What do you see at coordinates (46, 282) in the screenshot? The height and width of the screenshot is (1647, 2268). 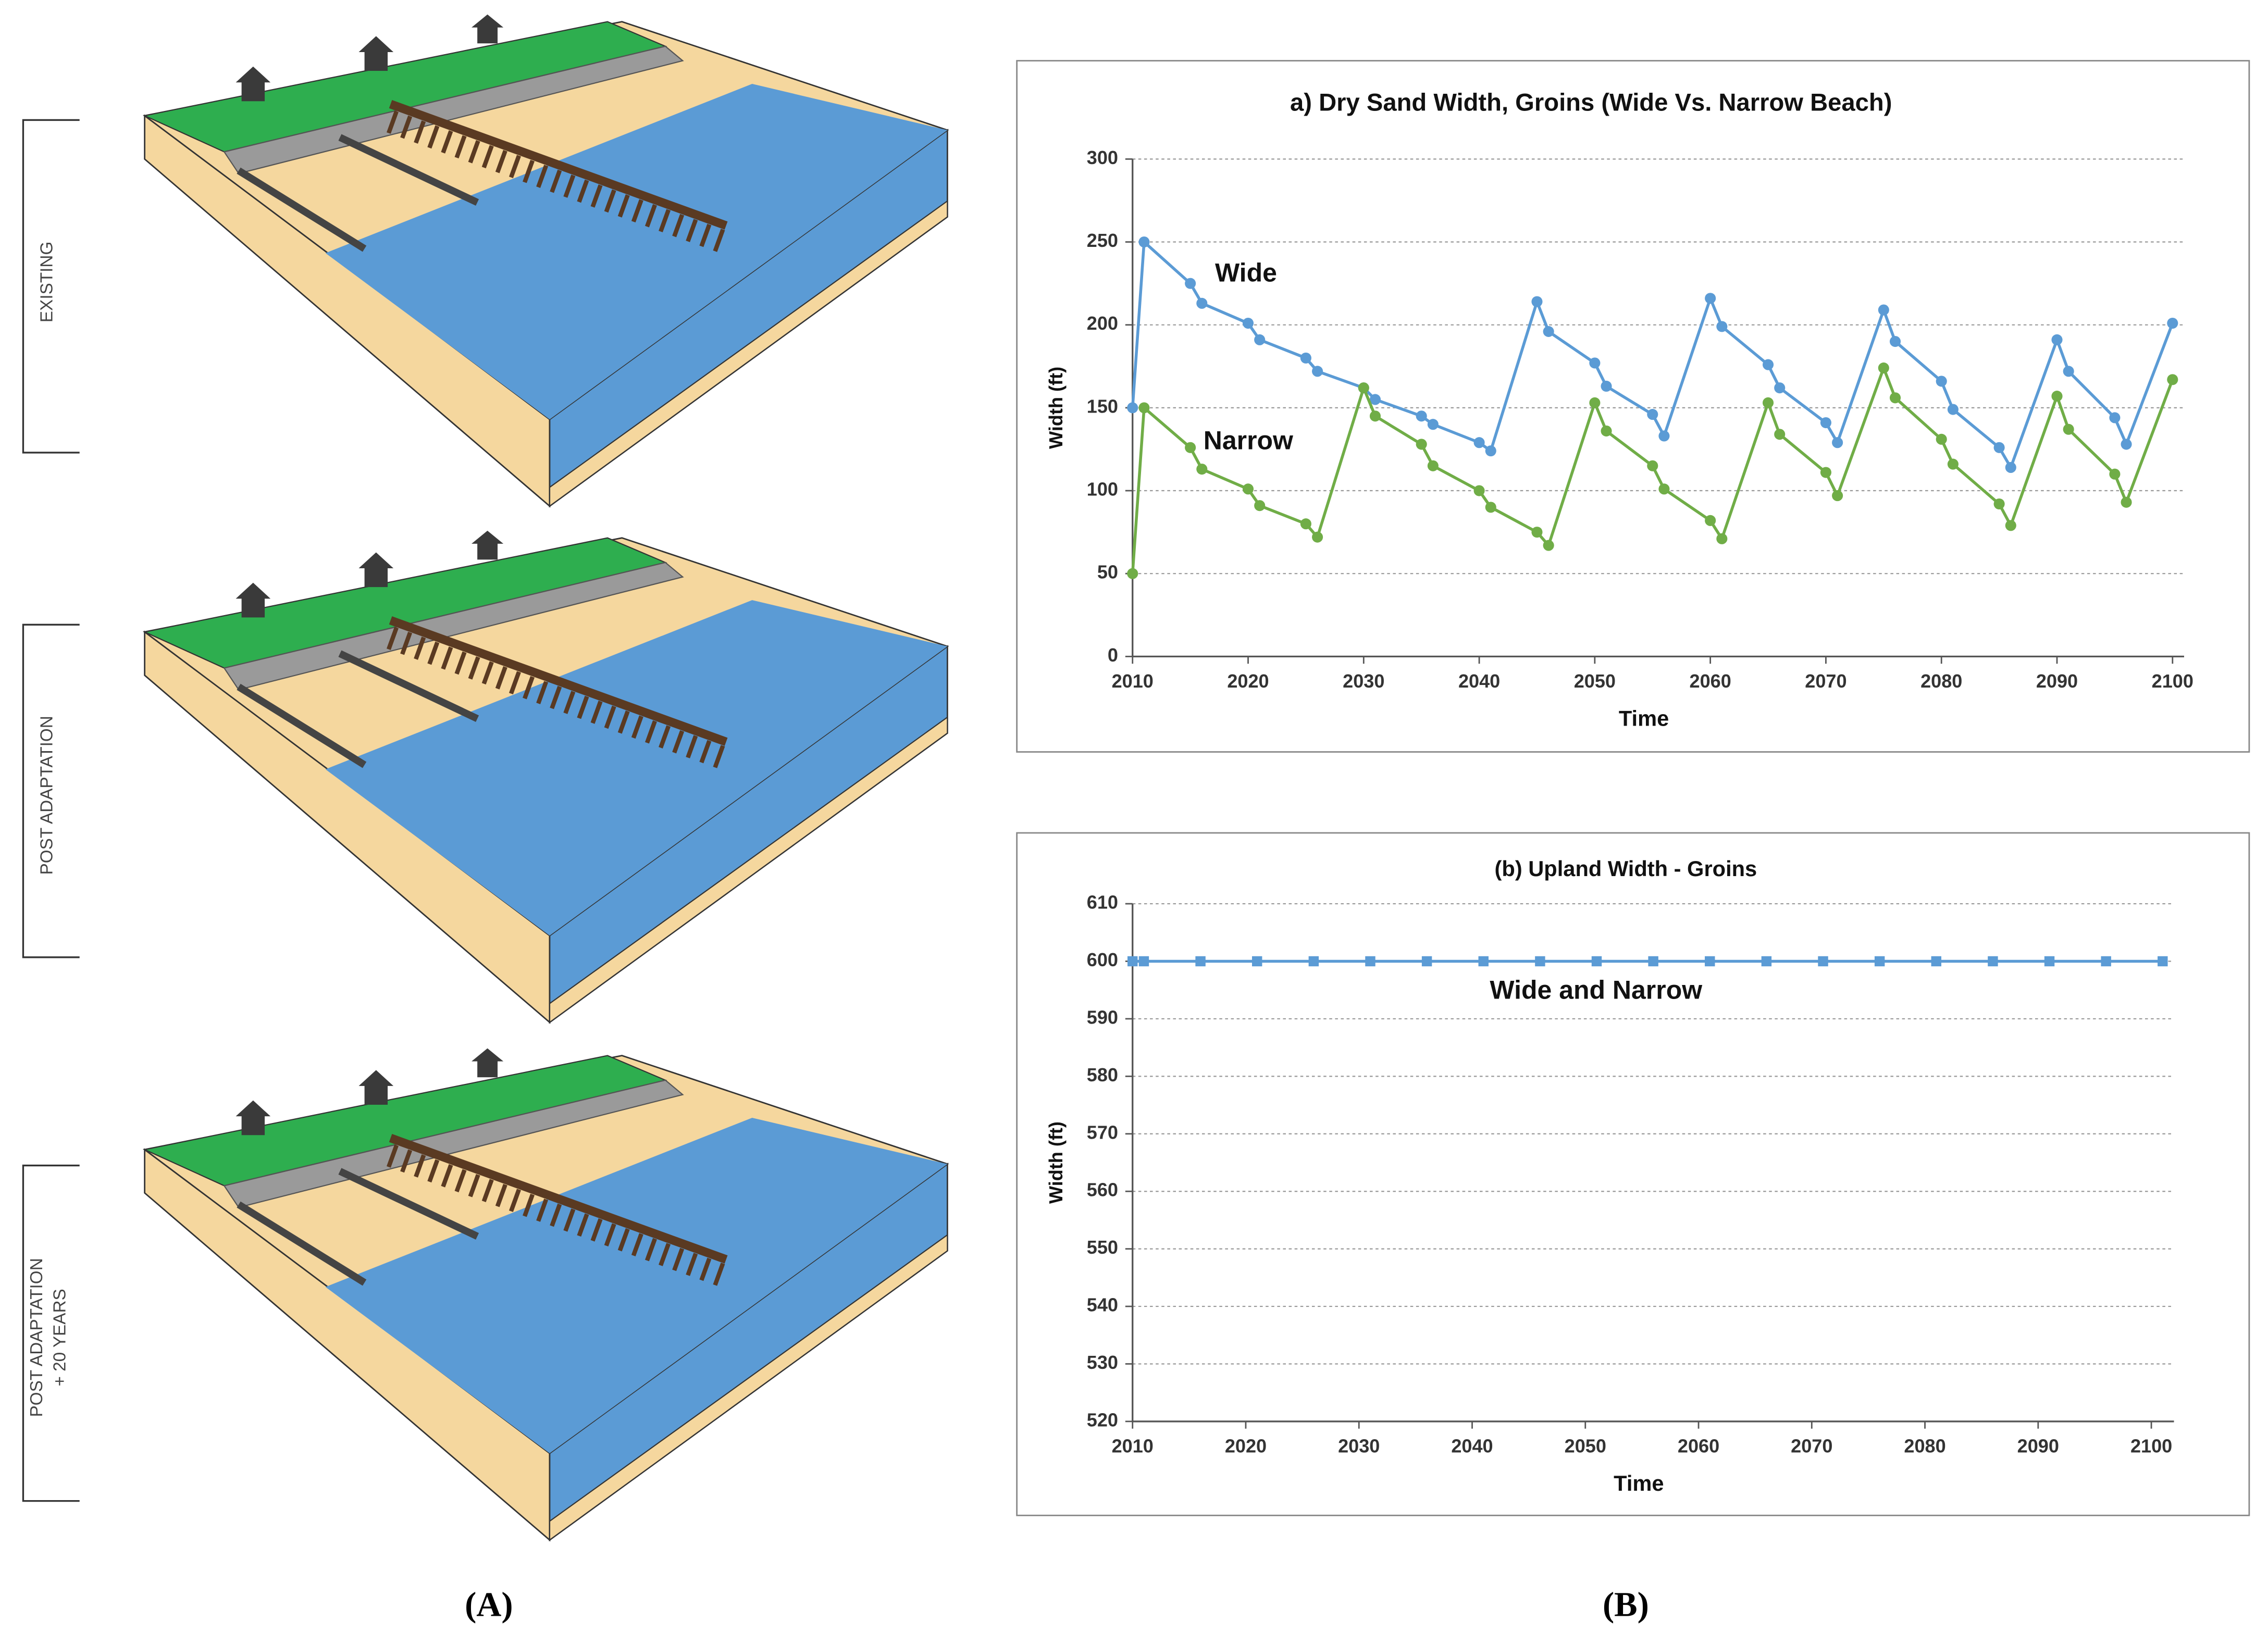 I see `diagram-label: EXISTING` at bounding box center [46, 282].